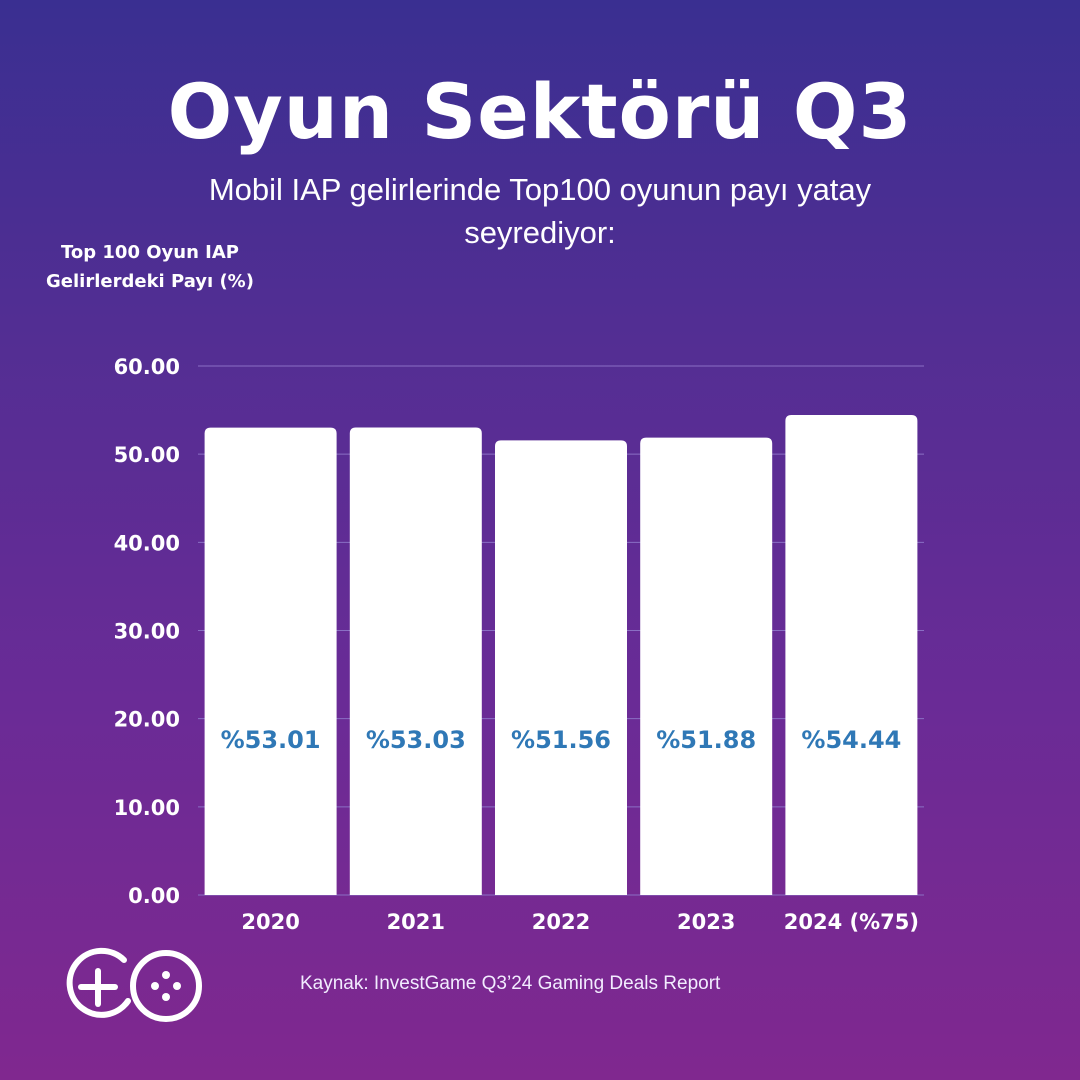  What do you see at coordinates (540, 111) in the screenshot?
I see `page-title: Oyun Sektörü Q3` at bounding box center [540, 111].